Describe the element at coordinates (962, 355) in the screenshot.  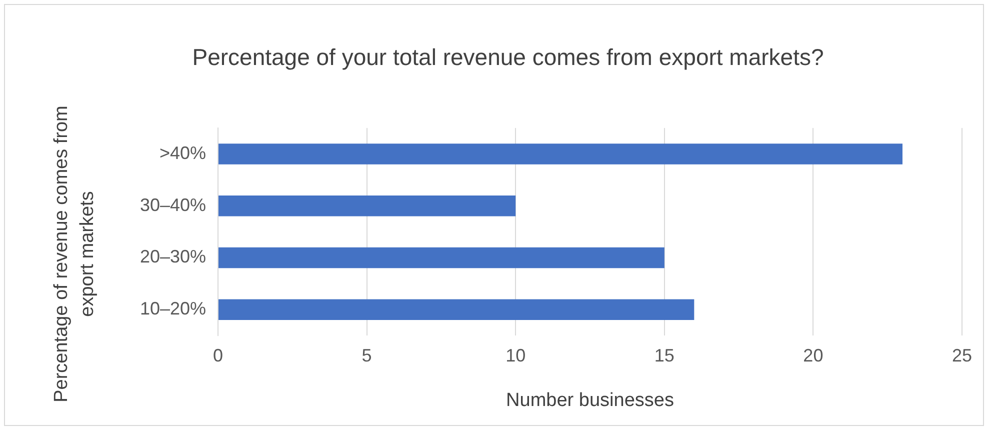
I see `x-tick-label: 25` at that location.